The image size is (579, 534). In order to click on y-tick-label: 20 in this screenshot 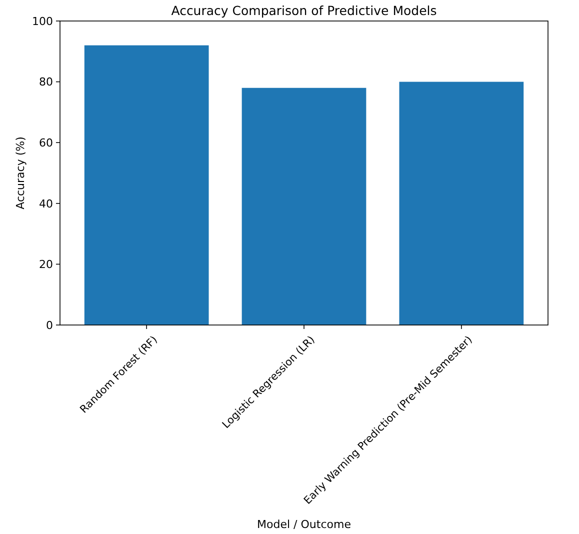, I will do `click(46, 265)`.